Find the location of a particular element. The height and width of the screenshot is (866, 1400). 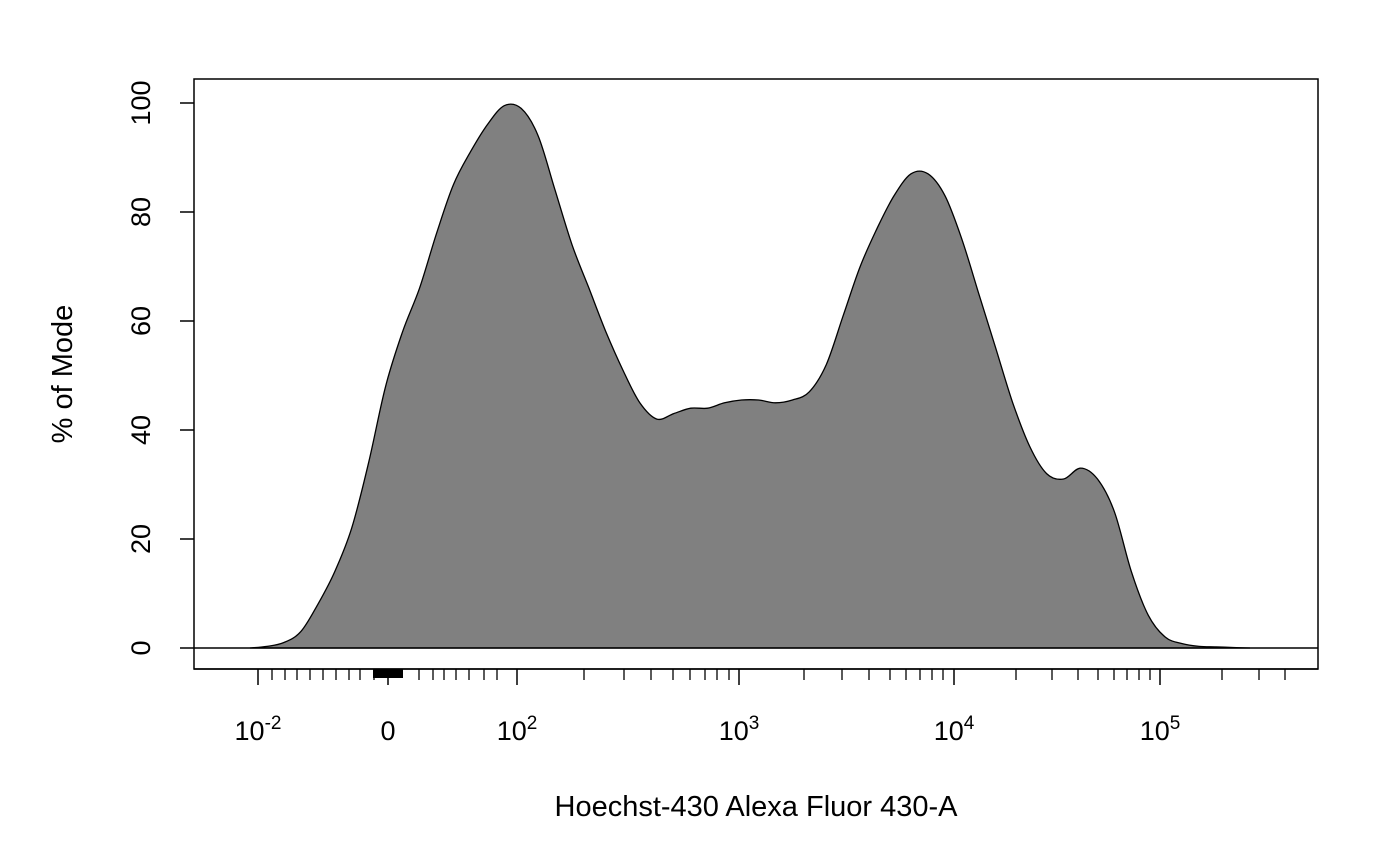

x-tick-label: 10² is located at coordinates (517, 729).